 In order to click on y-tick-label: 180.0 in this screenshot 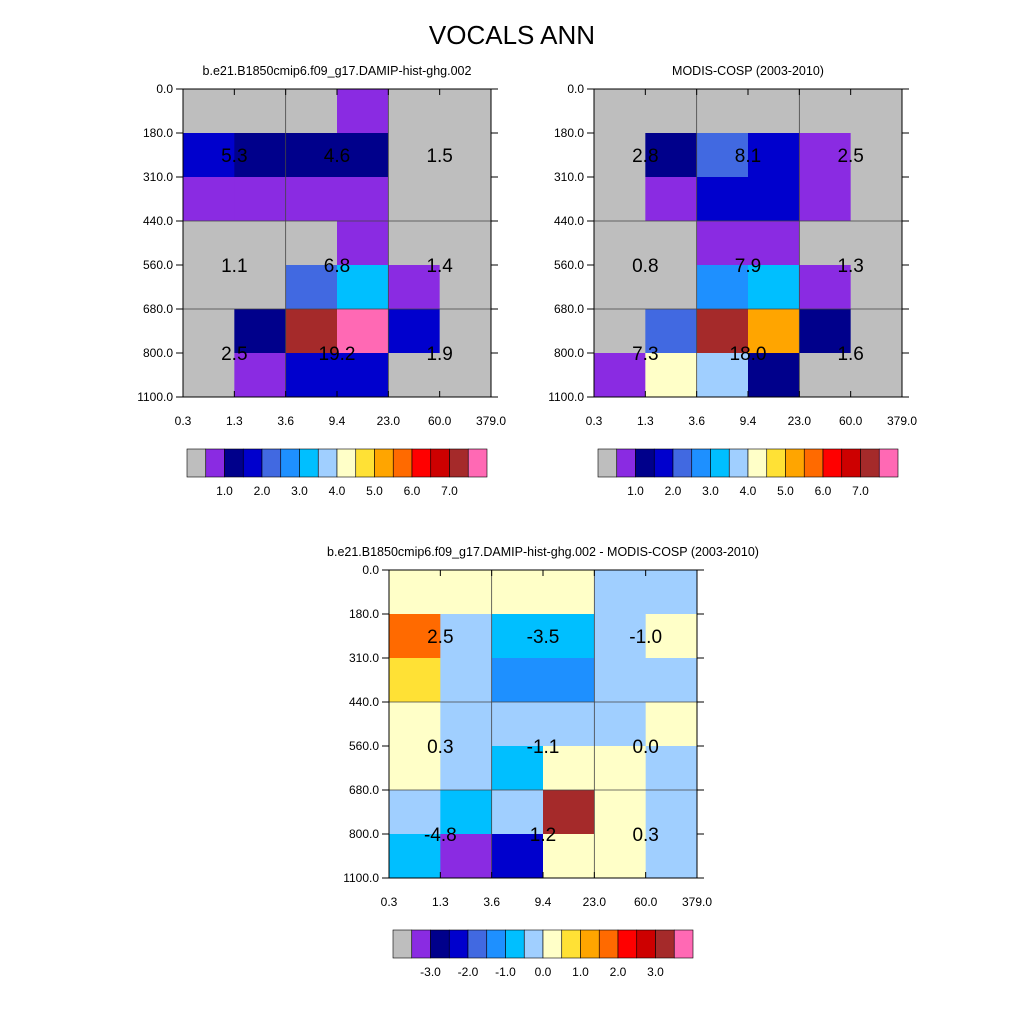, I will do `click(158, 133)`.